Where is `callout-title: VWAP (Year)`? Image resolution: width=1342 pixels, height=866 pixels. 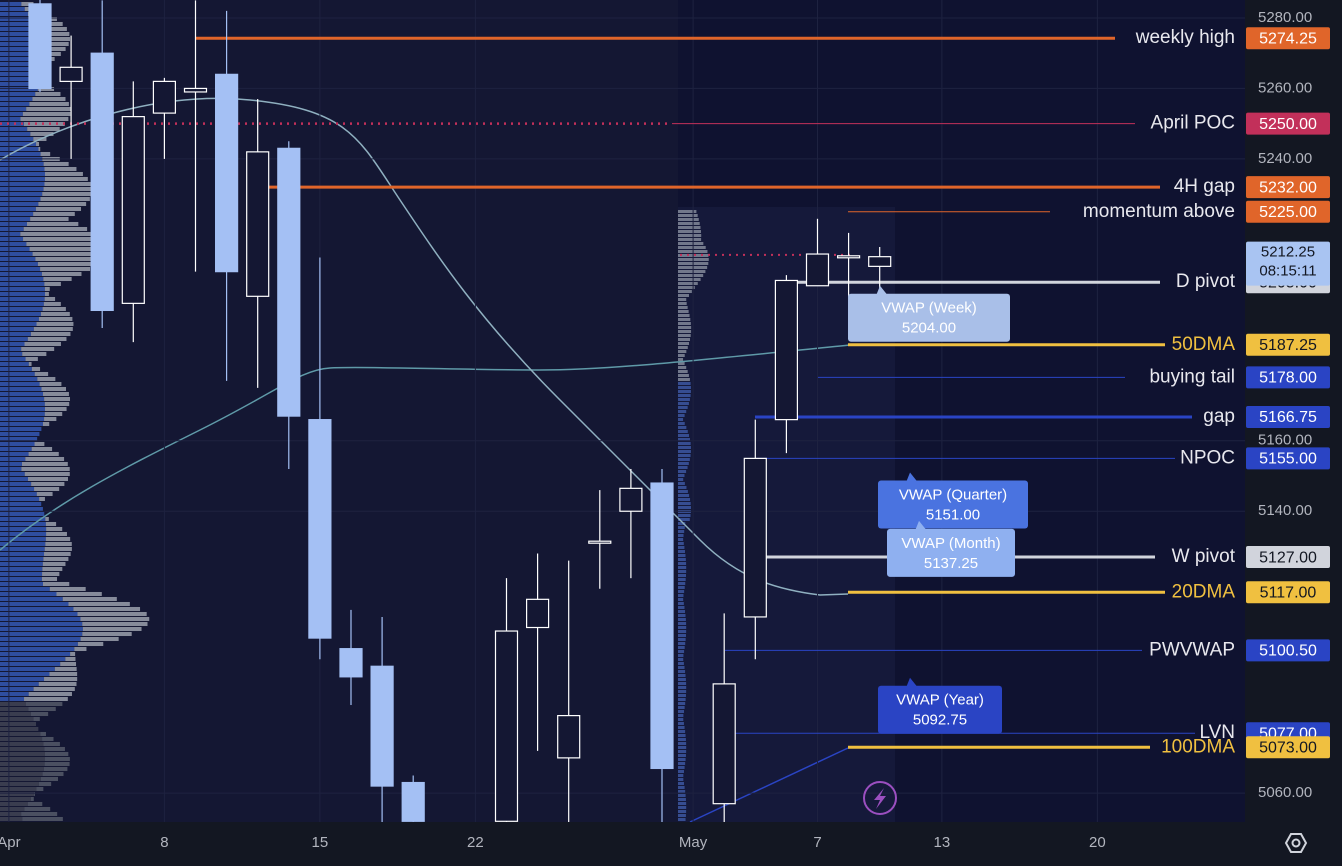
callout-title: VWAP (Year) is located at coordinates (940, 700).